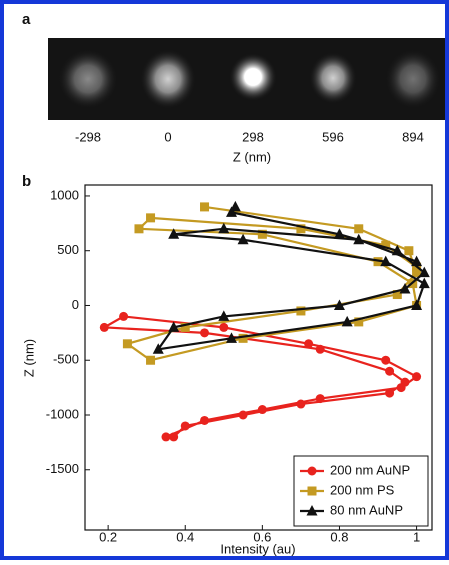 This screenshot has width=449, height=565. Describe the element at coordinates (362, 489) in the screenshot. I see `legend-label: 200 nm PS` at that location.